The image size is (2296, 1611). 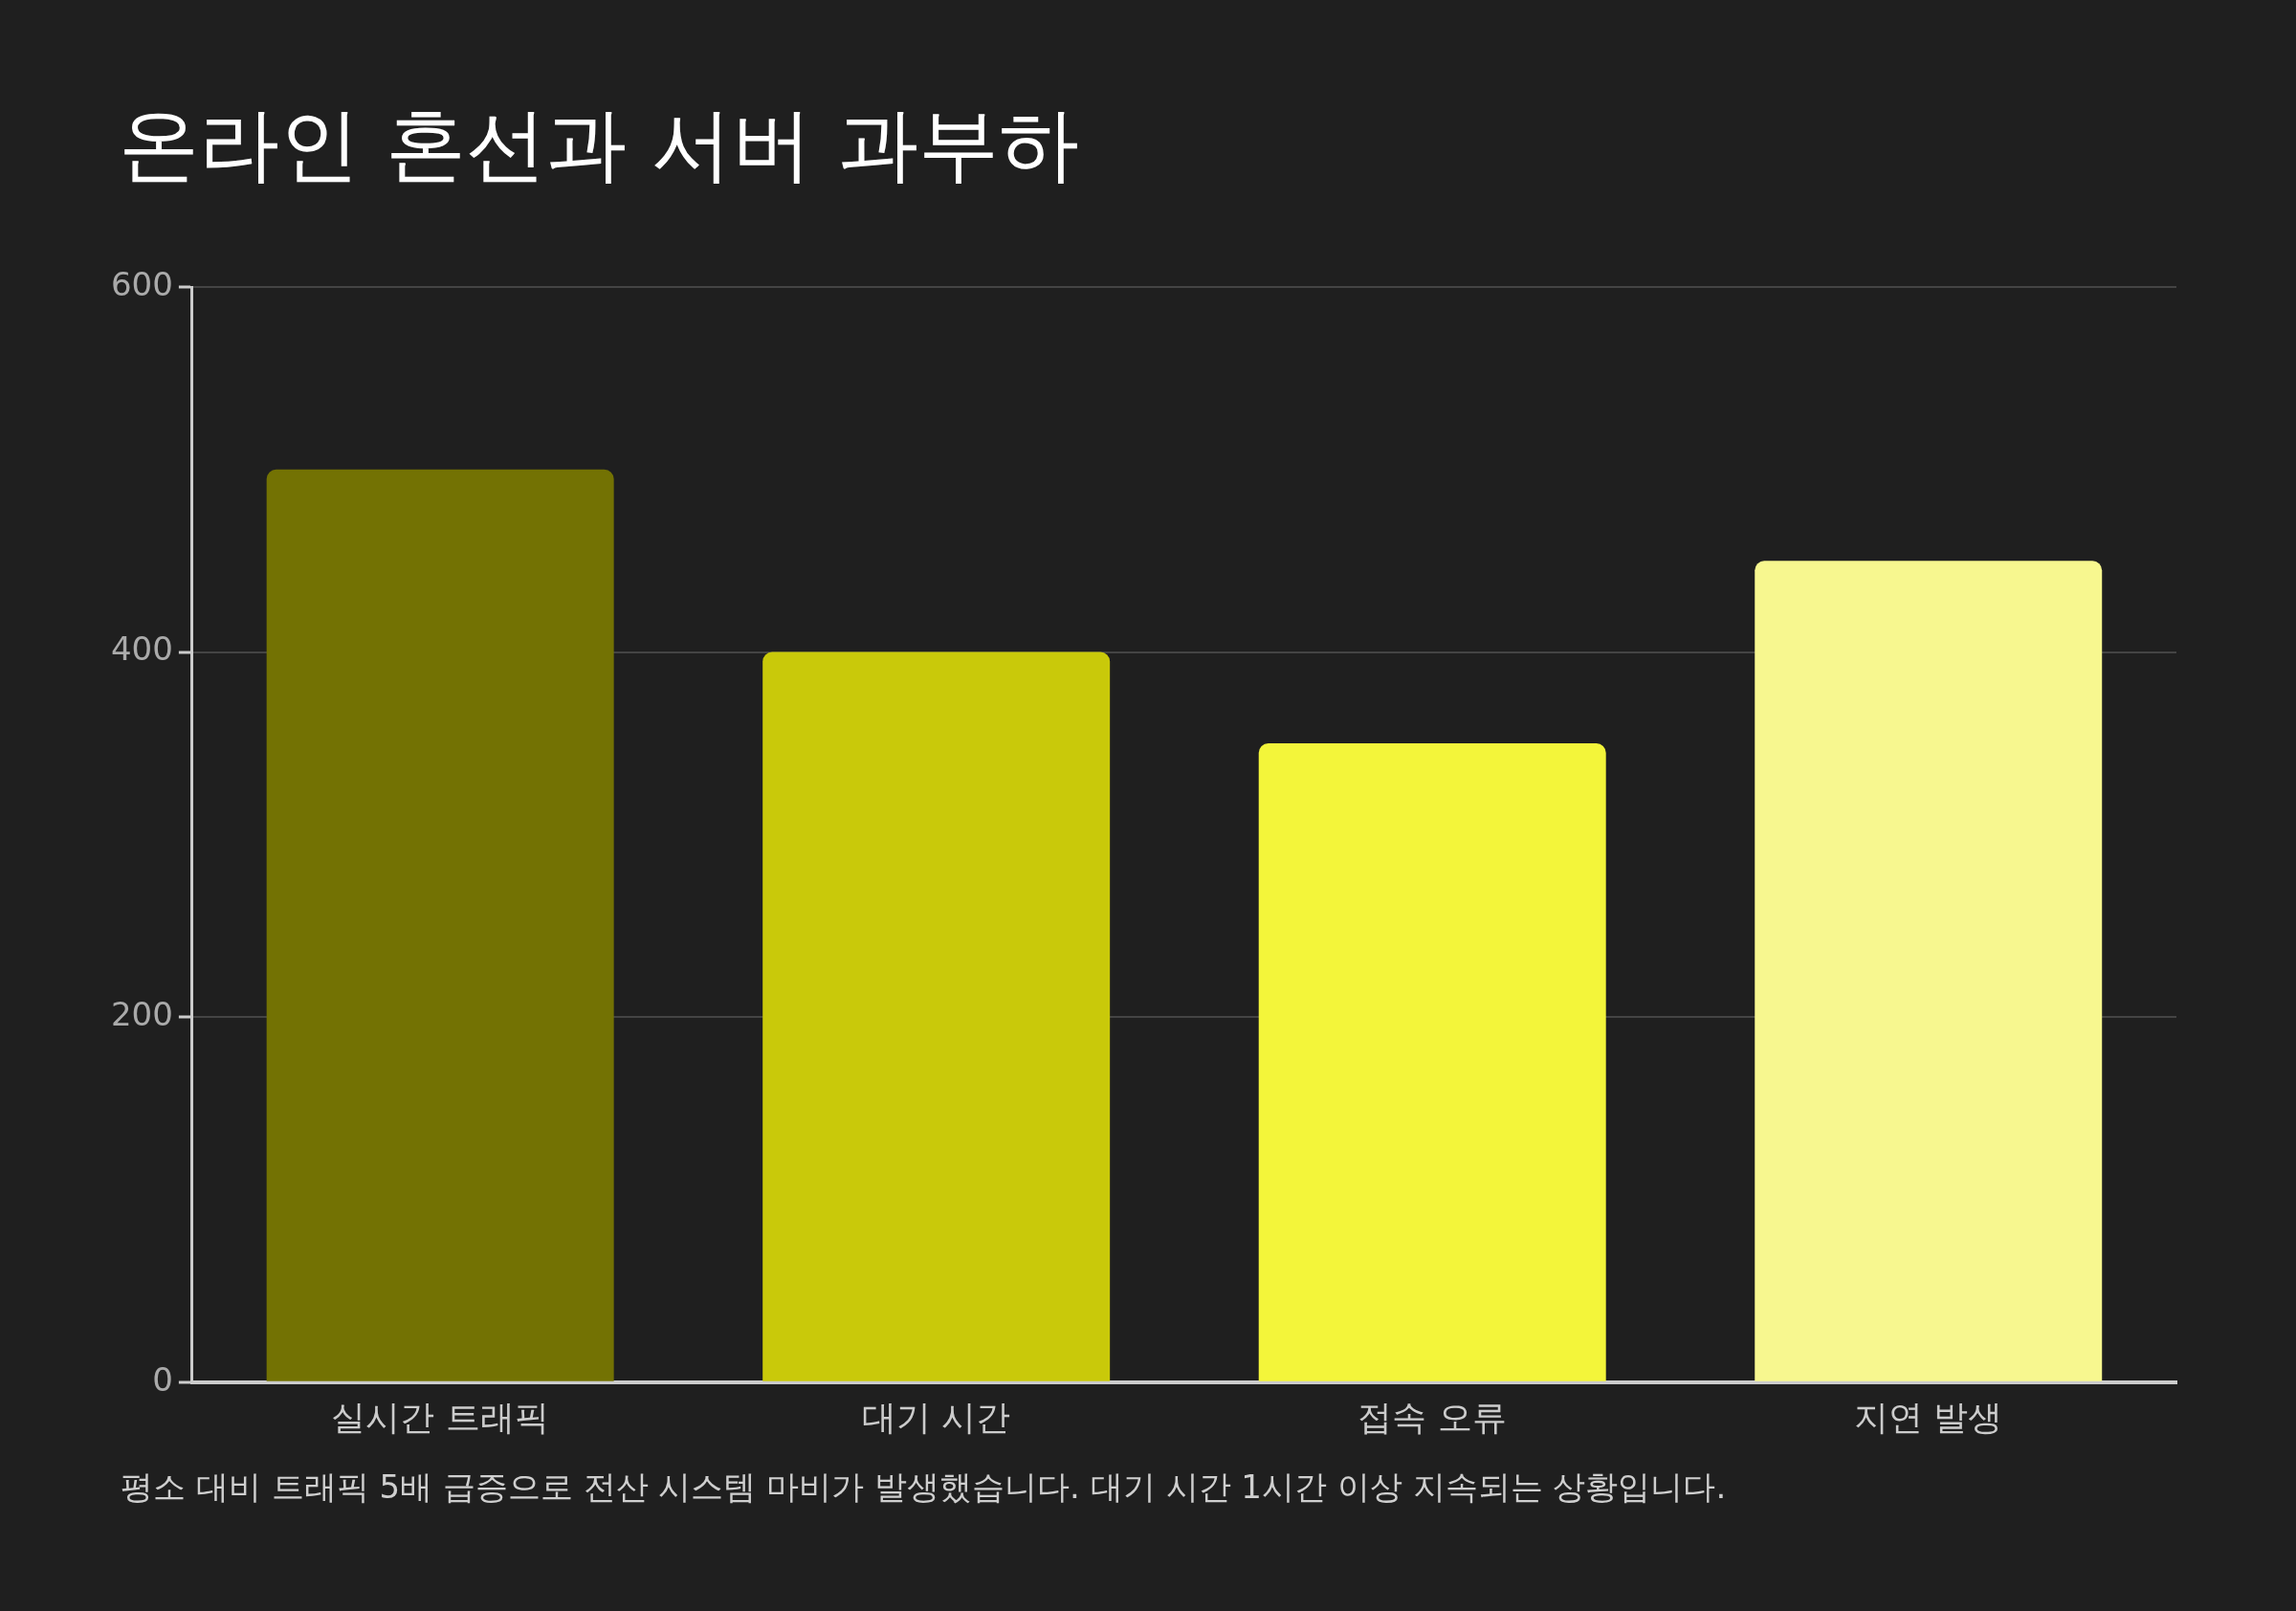 What do you see at coordinates (1433, 1417) in the screenshot?
I see `x-tick-label: 접속 오류` at bounding box center [1433, 1417].